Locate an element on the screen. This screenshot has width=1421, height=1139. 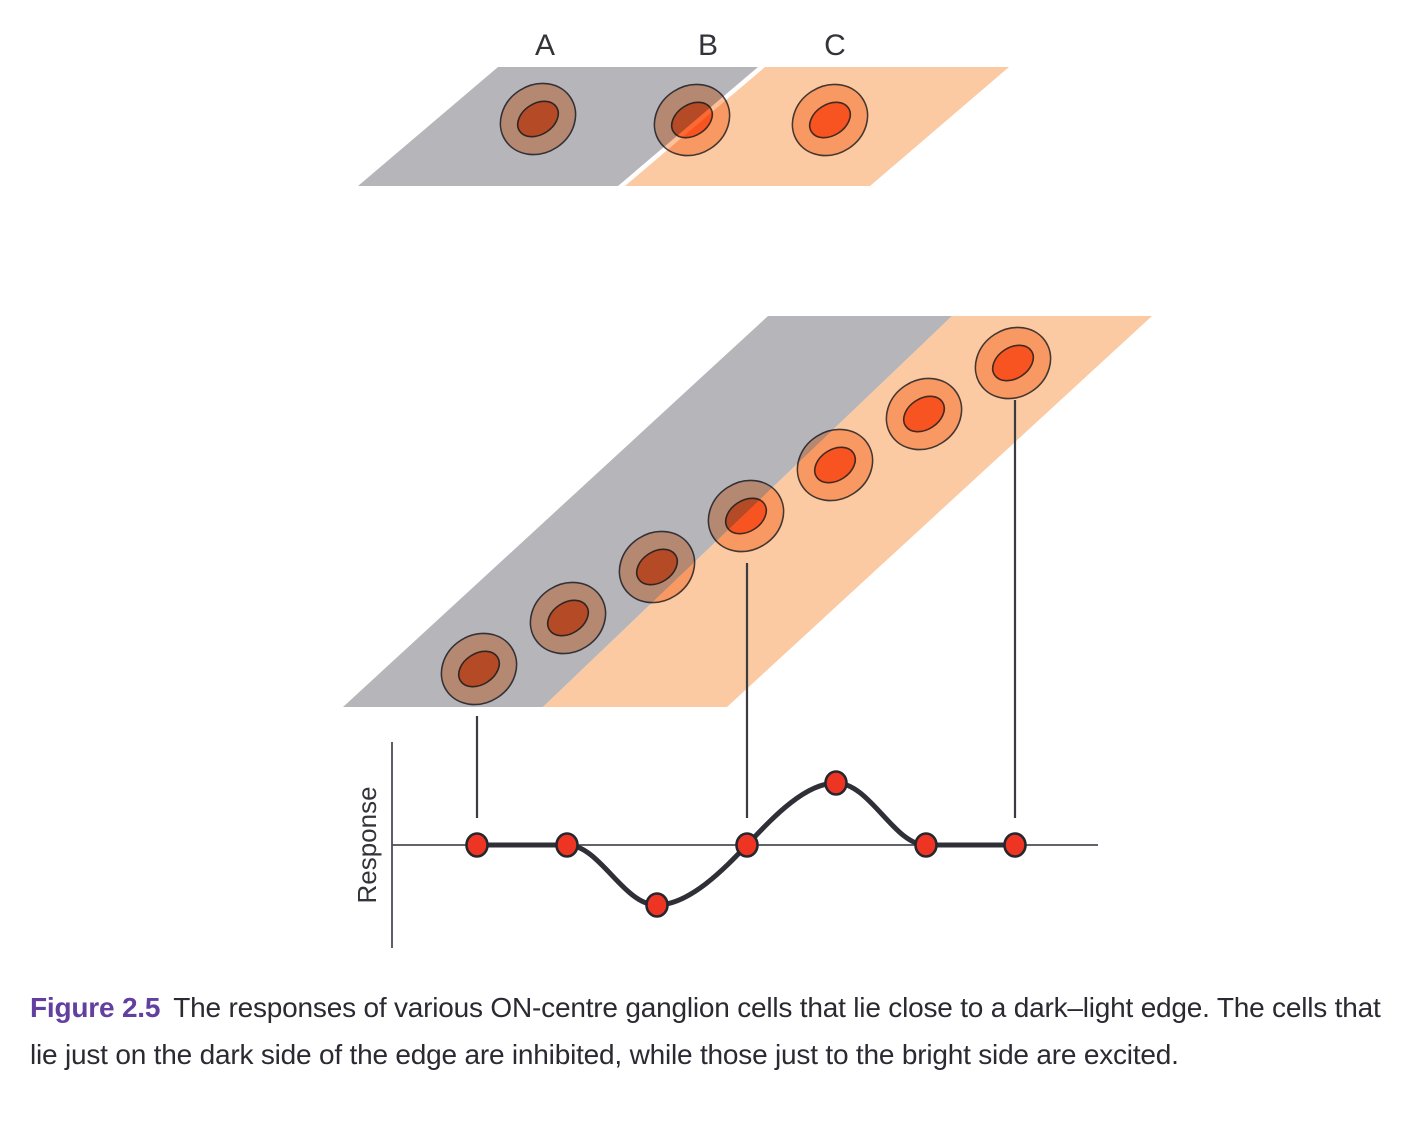
top-panel: A B C is located at coordinates (683, 107).